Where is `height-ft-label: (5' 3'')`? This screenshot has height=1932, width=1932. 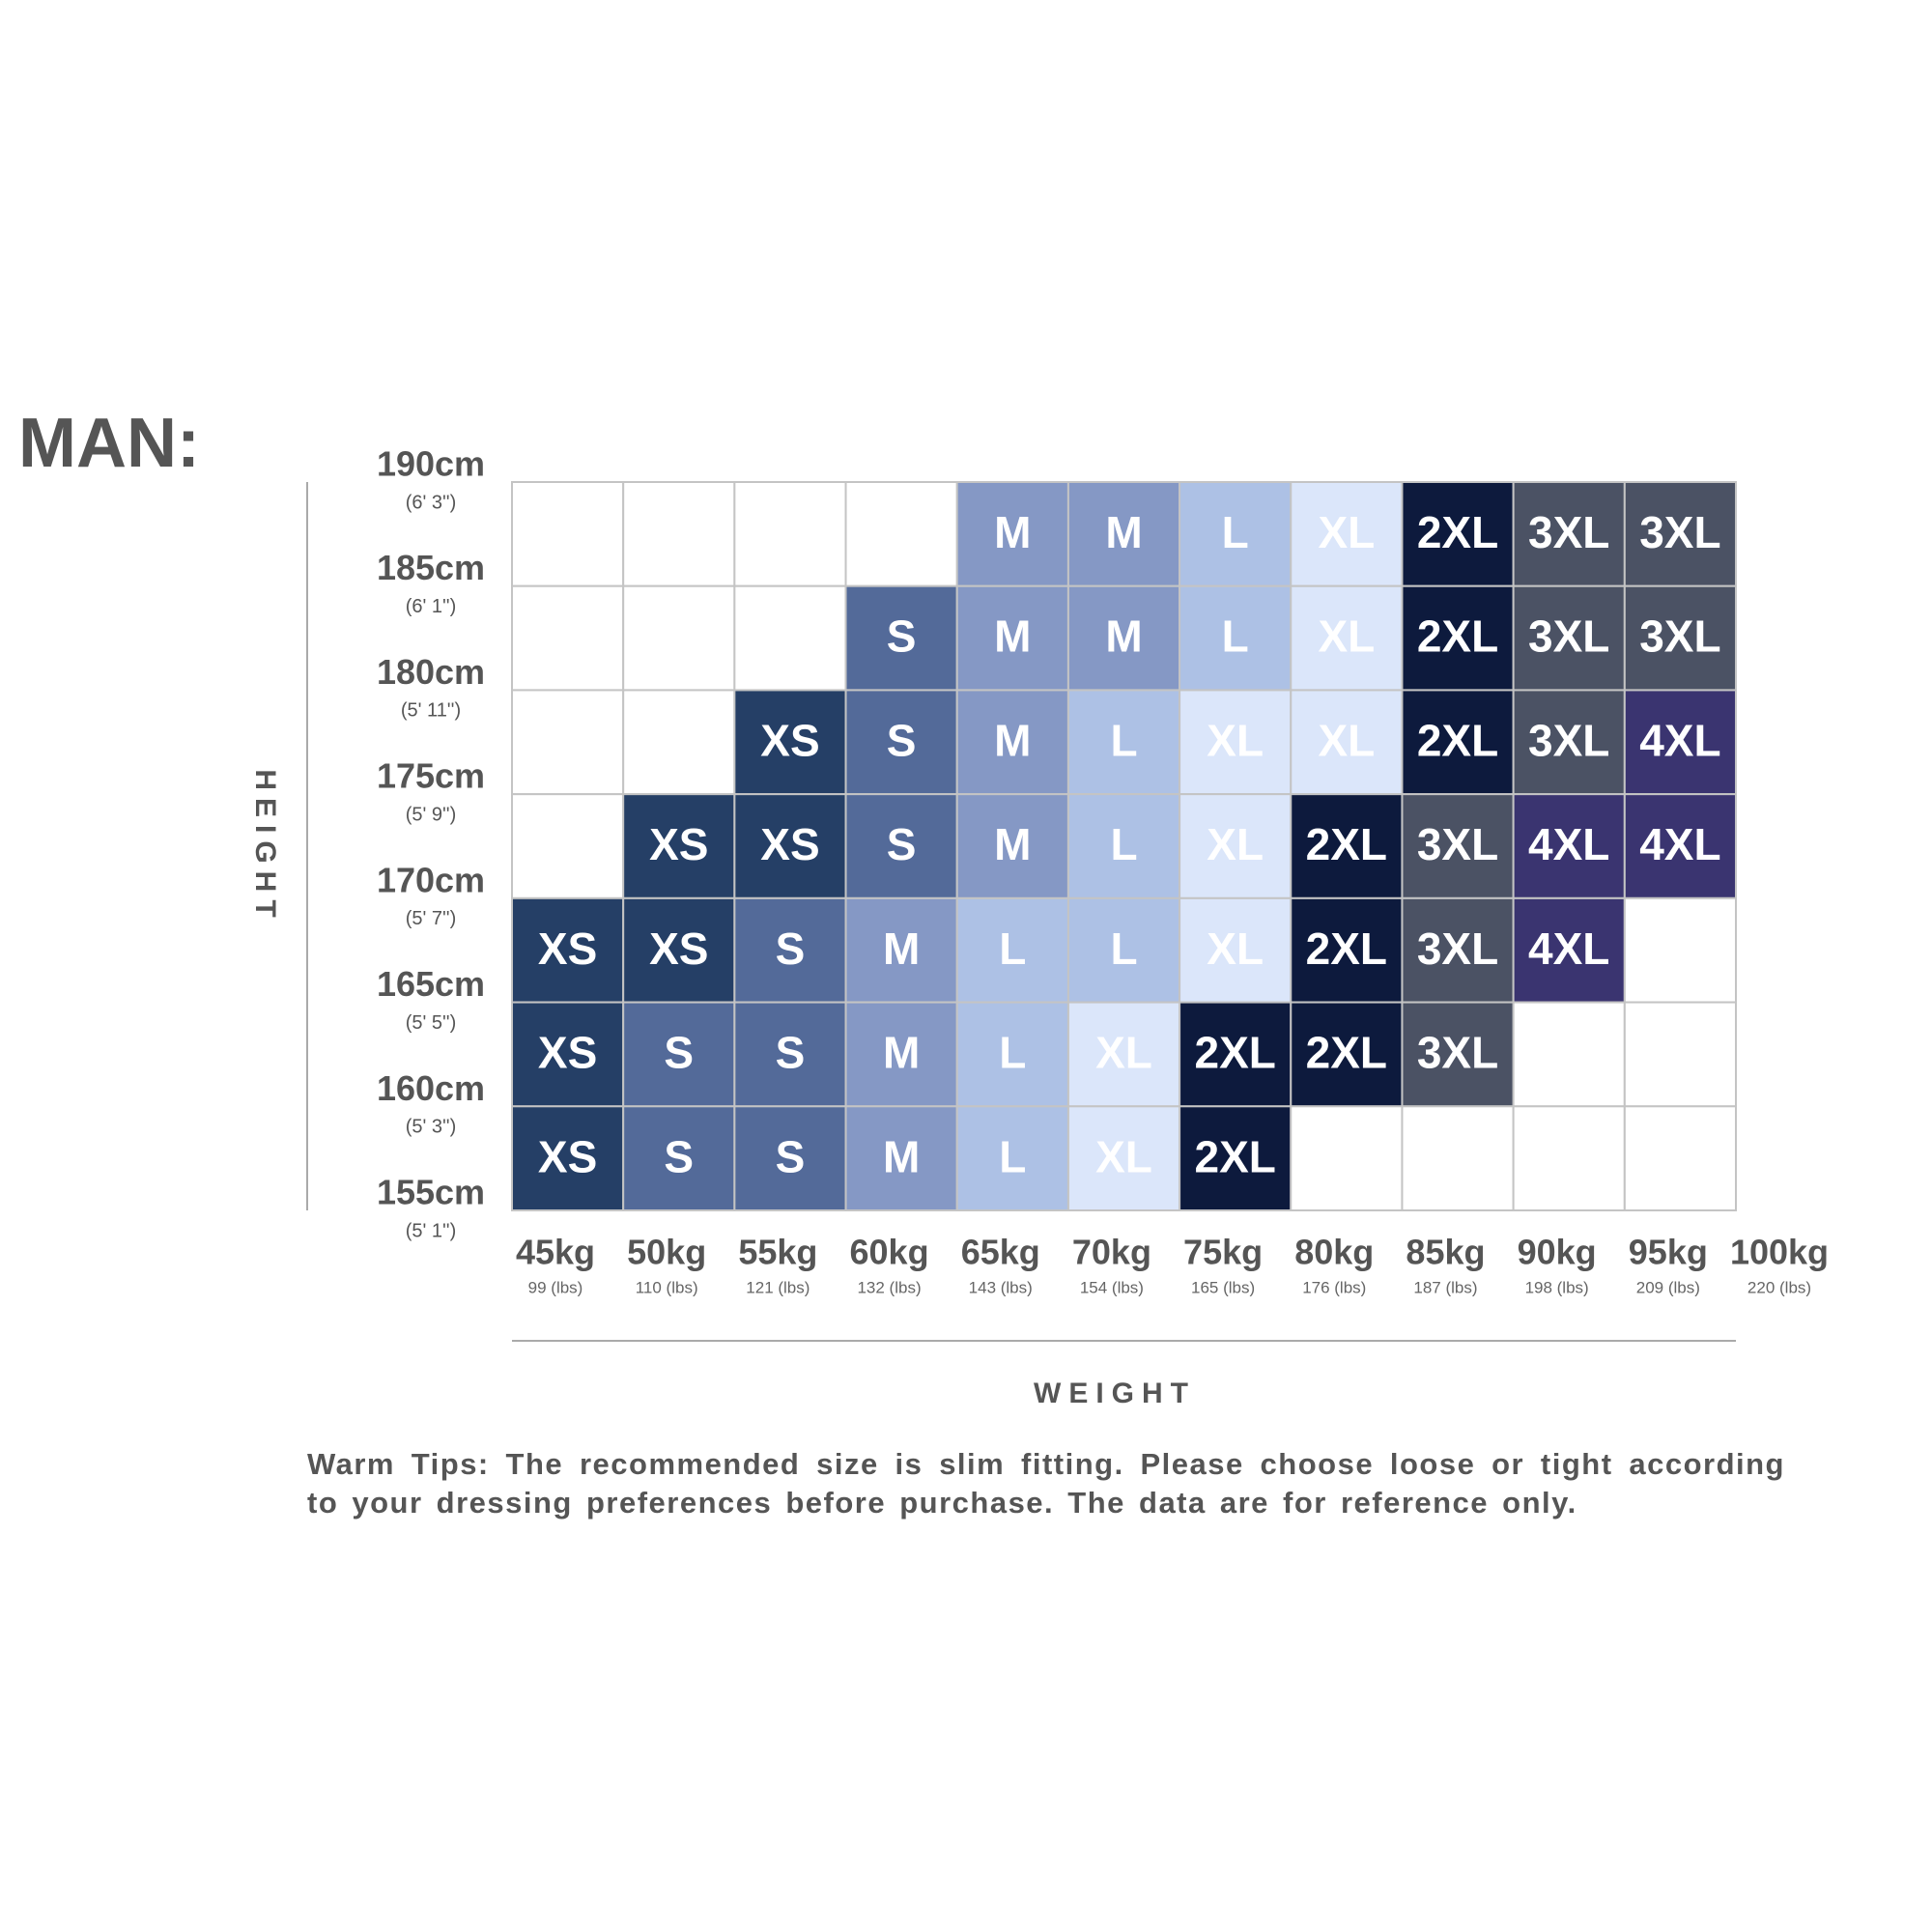
height-ft-label: (5' 3'') is located at coordinates (431, 1127).